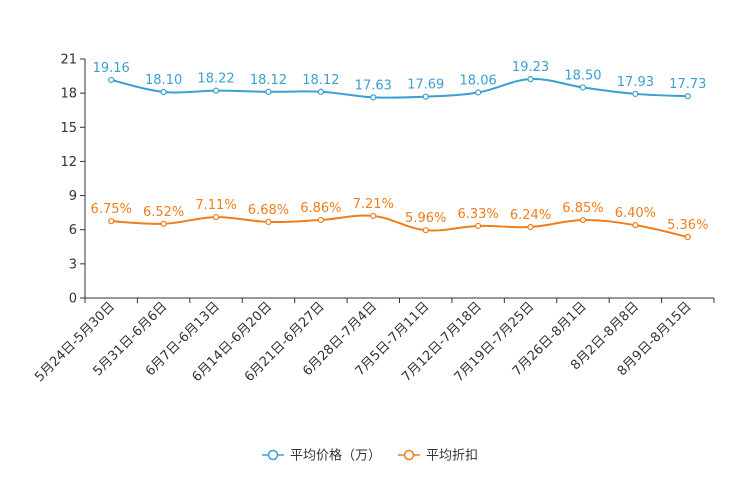 The height and width of the screenshot is (496, 744). What do you see at coordinates (373, 85) in the screenshot?
I see `data-label: 17.63` at bounding box center [373, 85].